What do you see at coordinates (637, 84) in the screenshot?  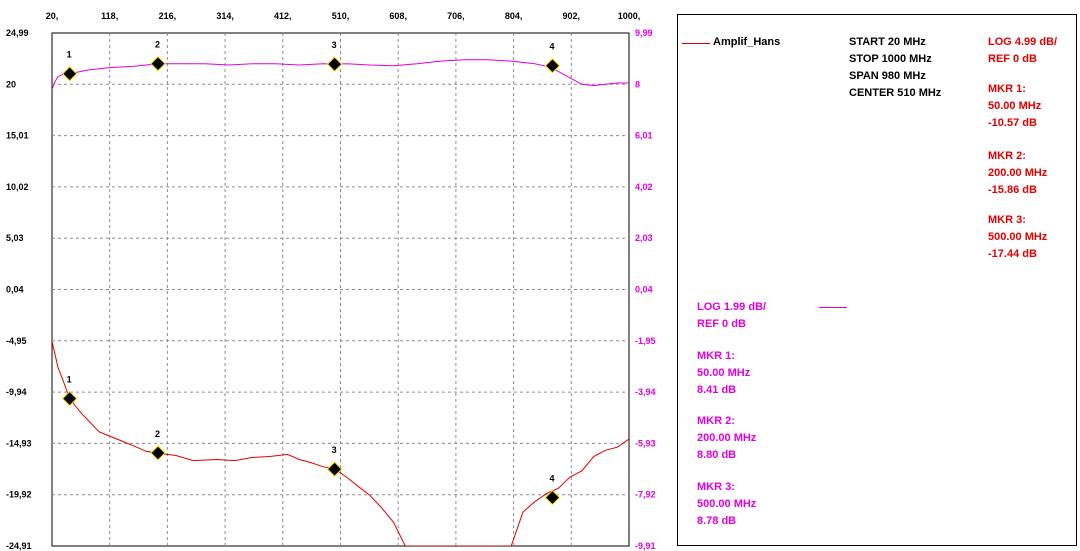 I see `y-right-tick-label: 8` at bounding box center [637, 84].